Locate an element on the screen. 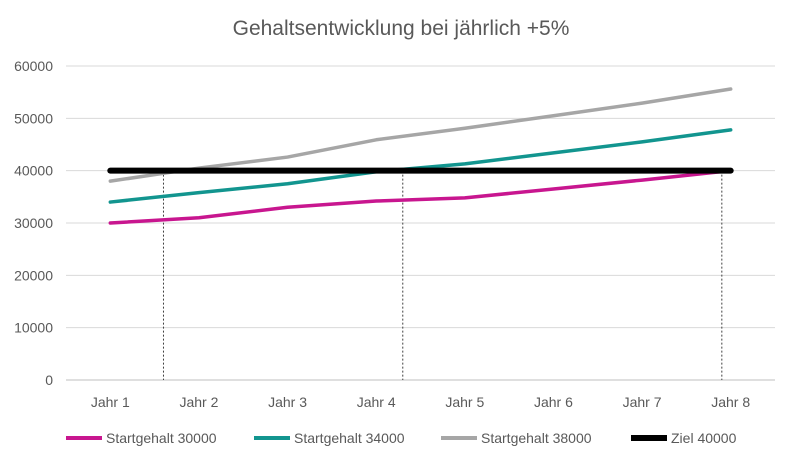  x-tick-label: Jahr 6 is located at coordinates (553, 402).